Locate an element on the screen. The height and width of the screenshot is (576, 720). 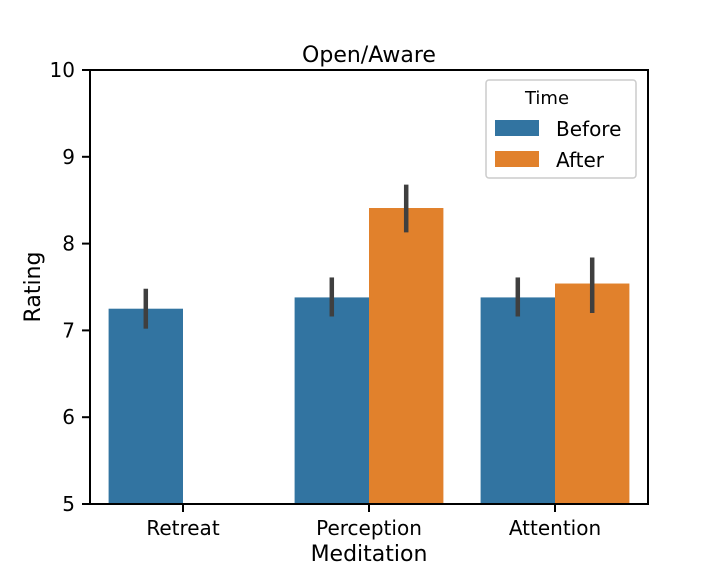
y-axis-title: Rating is located at coordinates (33, 287).